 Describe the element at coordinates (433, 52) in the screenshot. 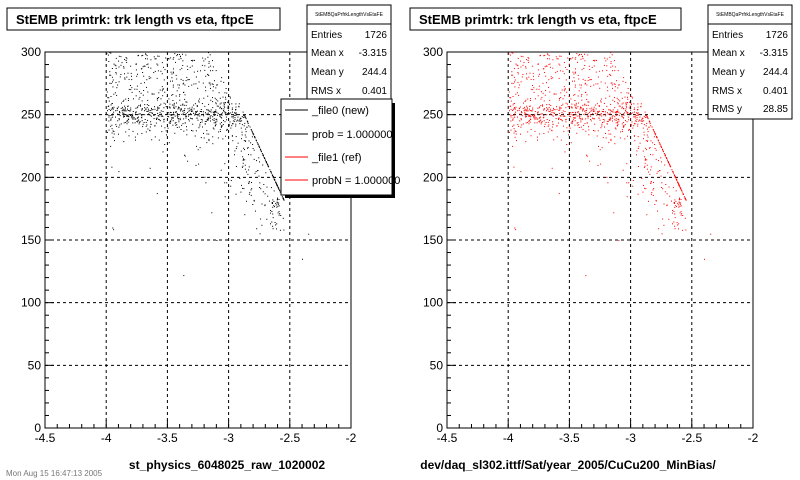

I see `y-tick-label: 300` at that location.